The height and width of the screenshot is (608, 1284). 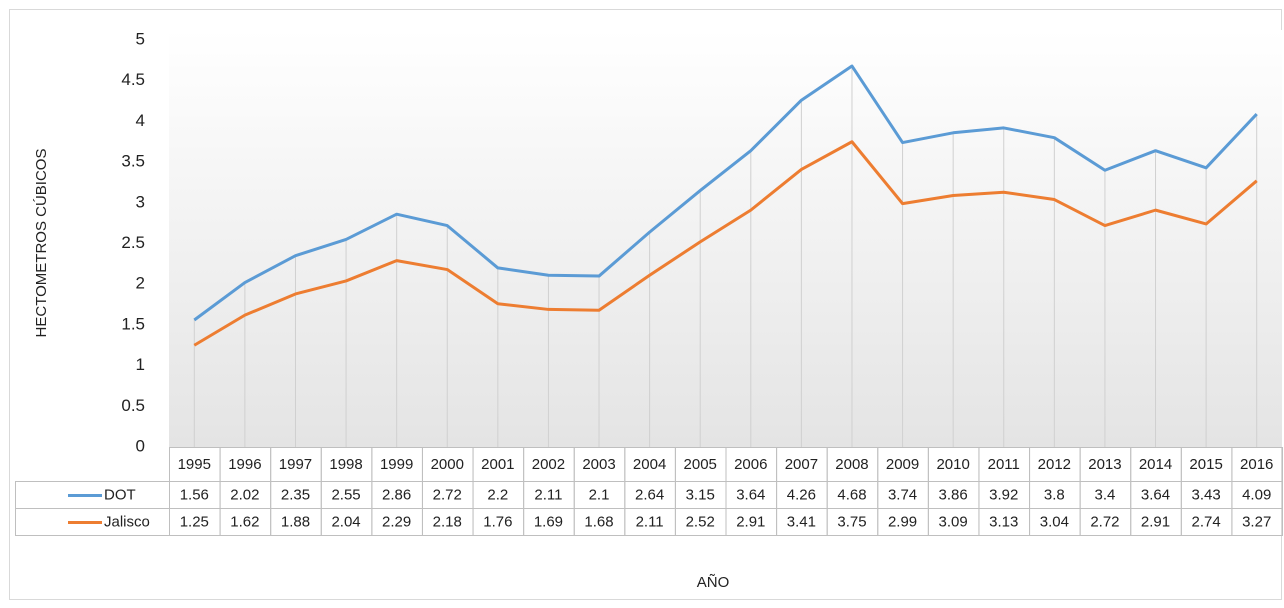 I want to click on y-tick-label: 0.5, so click(x=133, y=405).